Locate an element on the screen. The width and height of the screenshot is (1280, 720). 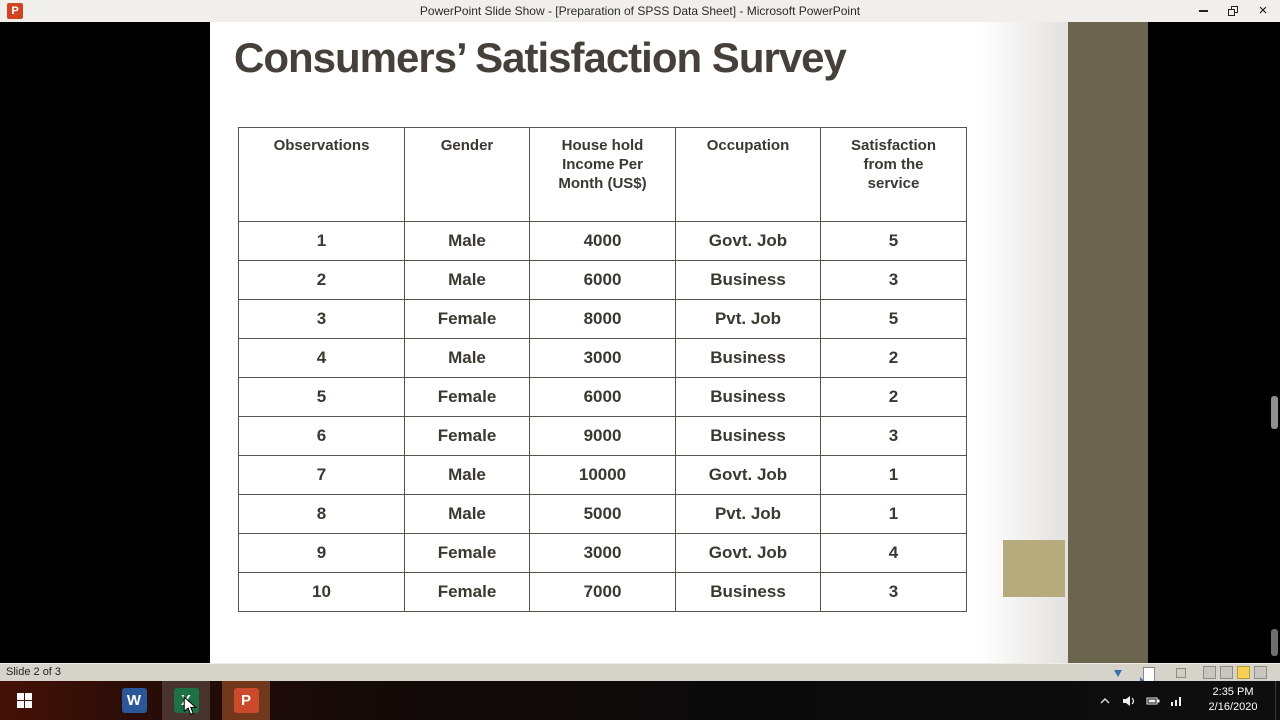
table-cell: 8000 is located at coordinates (602, 319).